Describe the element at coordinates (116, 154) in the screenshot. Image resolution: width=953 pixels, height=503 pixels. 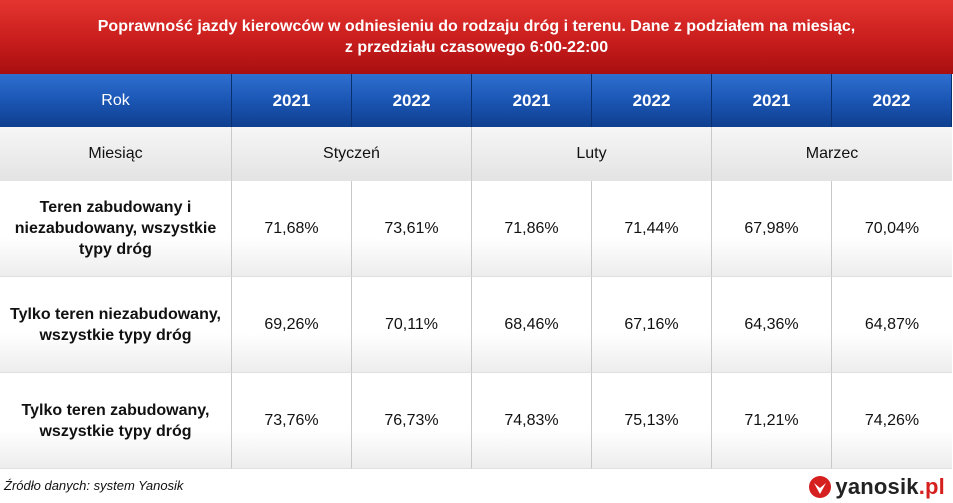
I see `month-row-label: Miesiąc` at that location.